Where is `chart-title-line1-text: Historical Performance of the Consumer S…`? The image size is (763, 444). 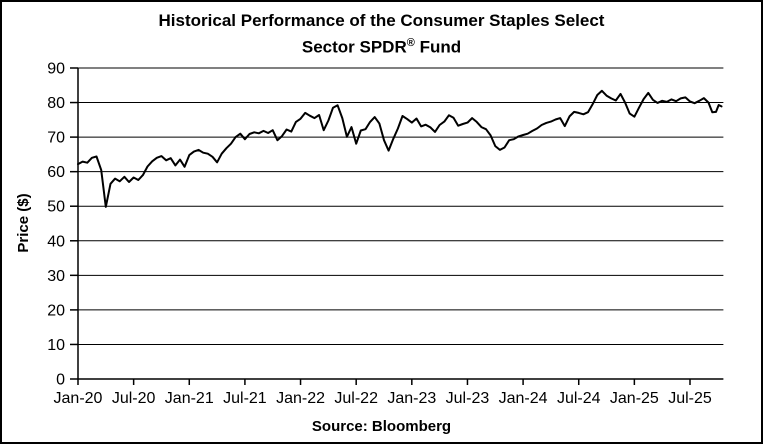
chart-title-line1-text: Historical Performance of the Consumer S… is located at coordinates (381, 20).